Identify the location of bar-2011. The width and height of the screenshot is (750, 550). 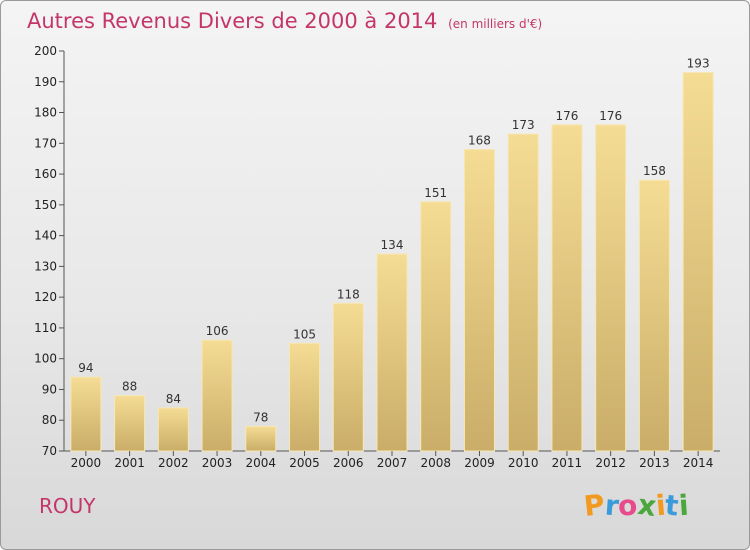
(567, 288).